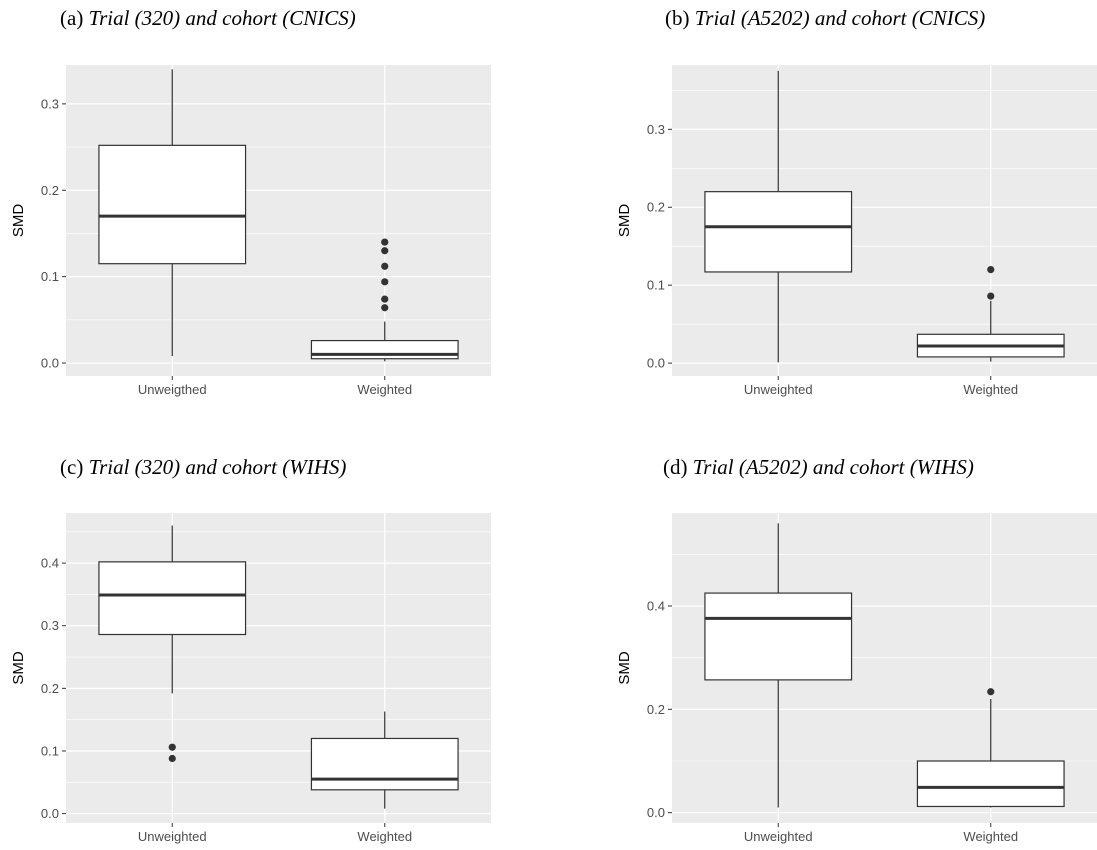 Image resolution: width=1097 pixels, height=850 pixels. I want to click on panel-b-label: (b), so click(677, 18).